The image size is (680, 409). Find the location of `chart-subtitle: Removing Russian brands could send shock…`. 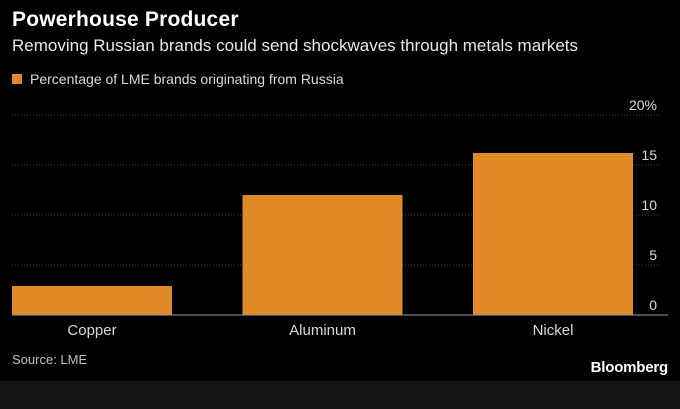

chart-subtitle: Removing Russian brands could send shock… is located at coordinates (295, 45).